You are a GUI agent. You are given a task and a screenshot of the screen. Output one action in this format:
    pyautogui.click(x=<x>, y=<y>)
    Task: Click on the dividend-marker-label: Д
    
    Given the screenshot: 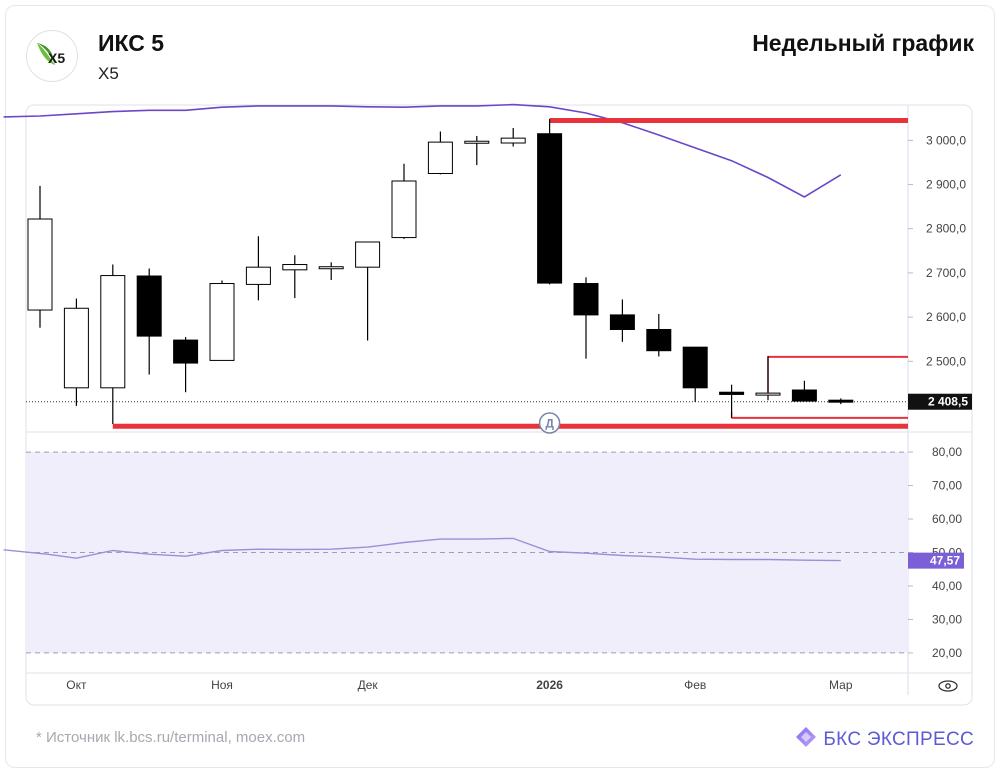 What is the action you would take?
    pyautogui.click(x=549, y=424)
    